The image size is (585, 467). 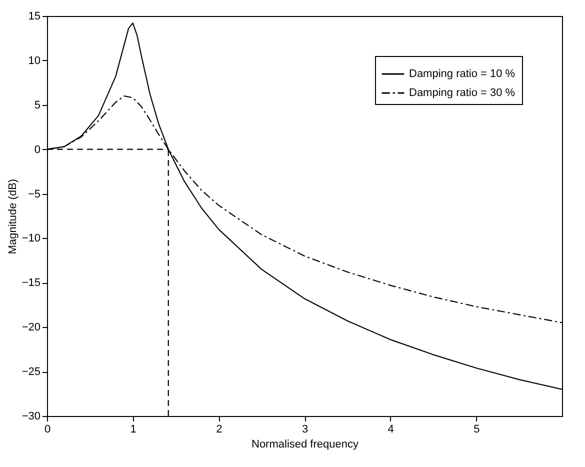 I want to click on y-tick-label: 5, so click(x=37, y=105).